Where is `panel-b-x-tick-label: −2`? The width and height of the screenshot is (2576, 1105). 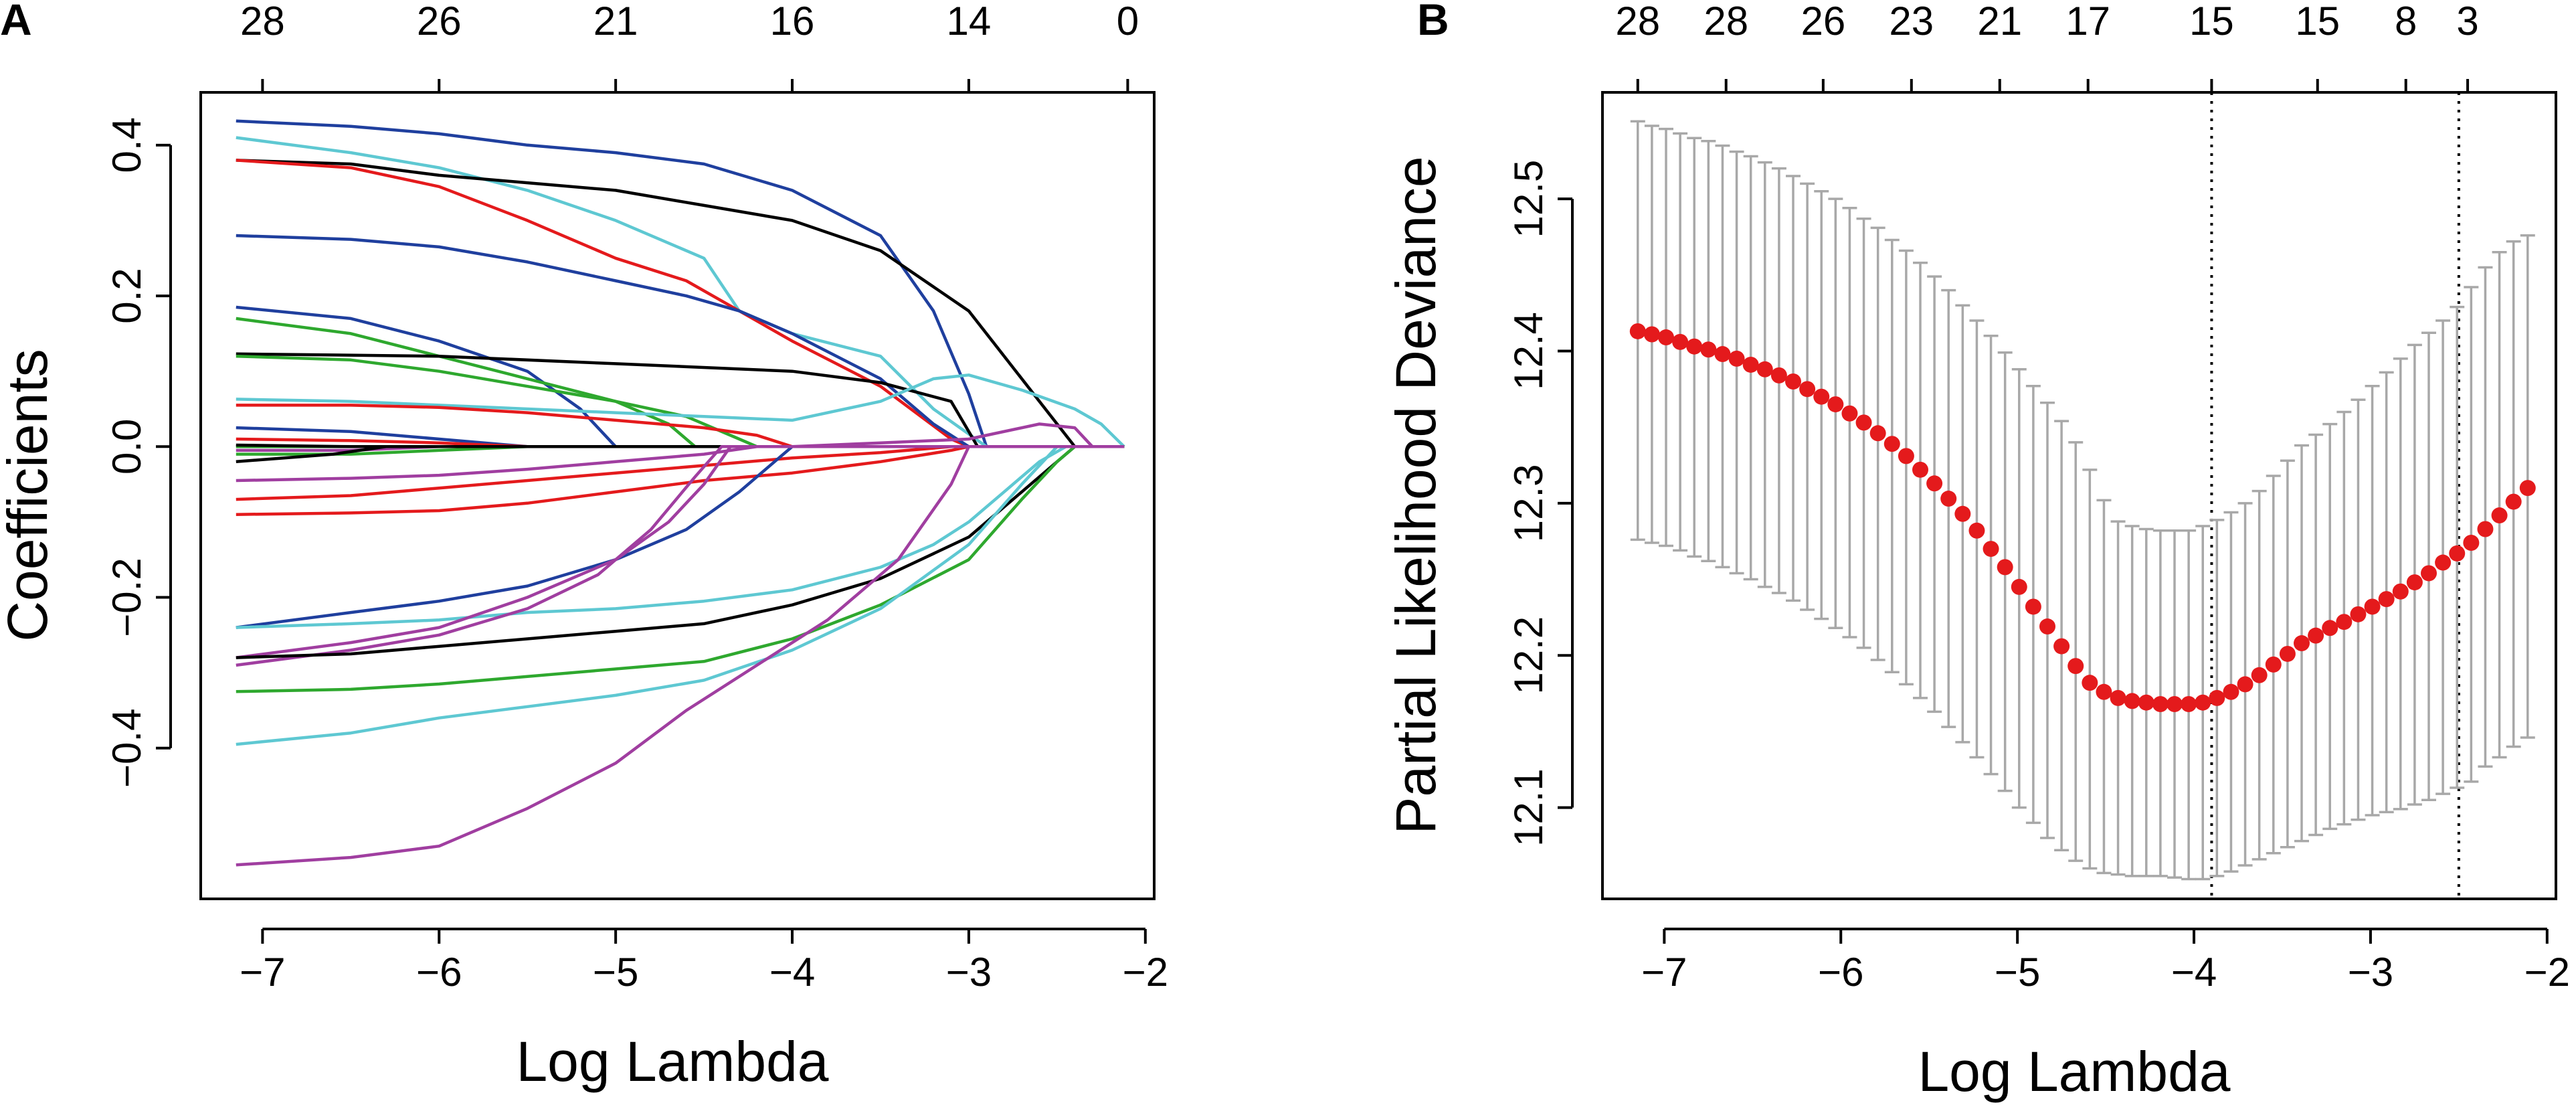 panel-b-x-tick-label: −2 is located at coordinates (2547, 972).